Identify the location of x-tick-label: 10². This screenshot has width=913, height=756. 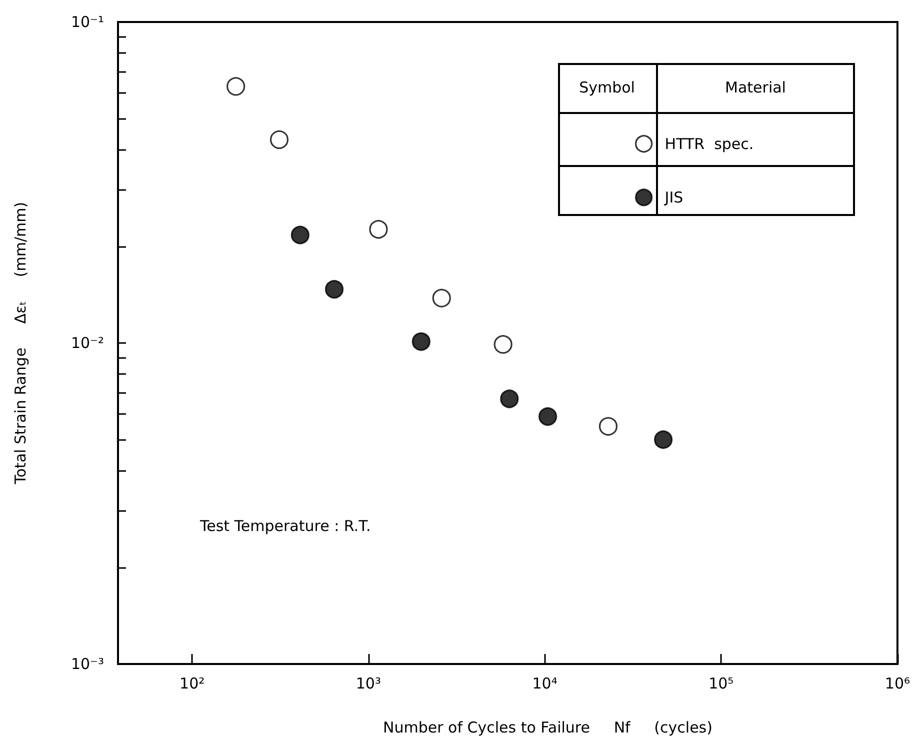
(192, 683).